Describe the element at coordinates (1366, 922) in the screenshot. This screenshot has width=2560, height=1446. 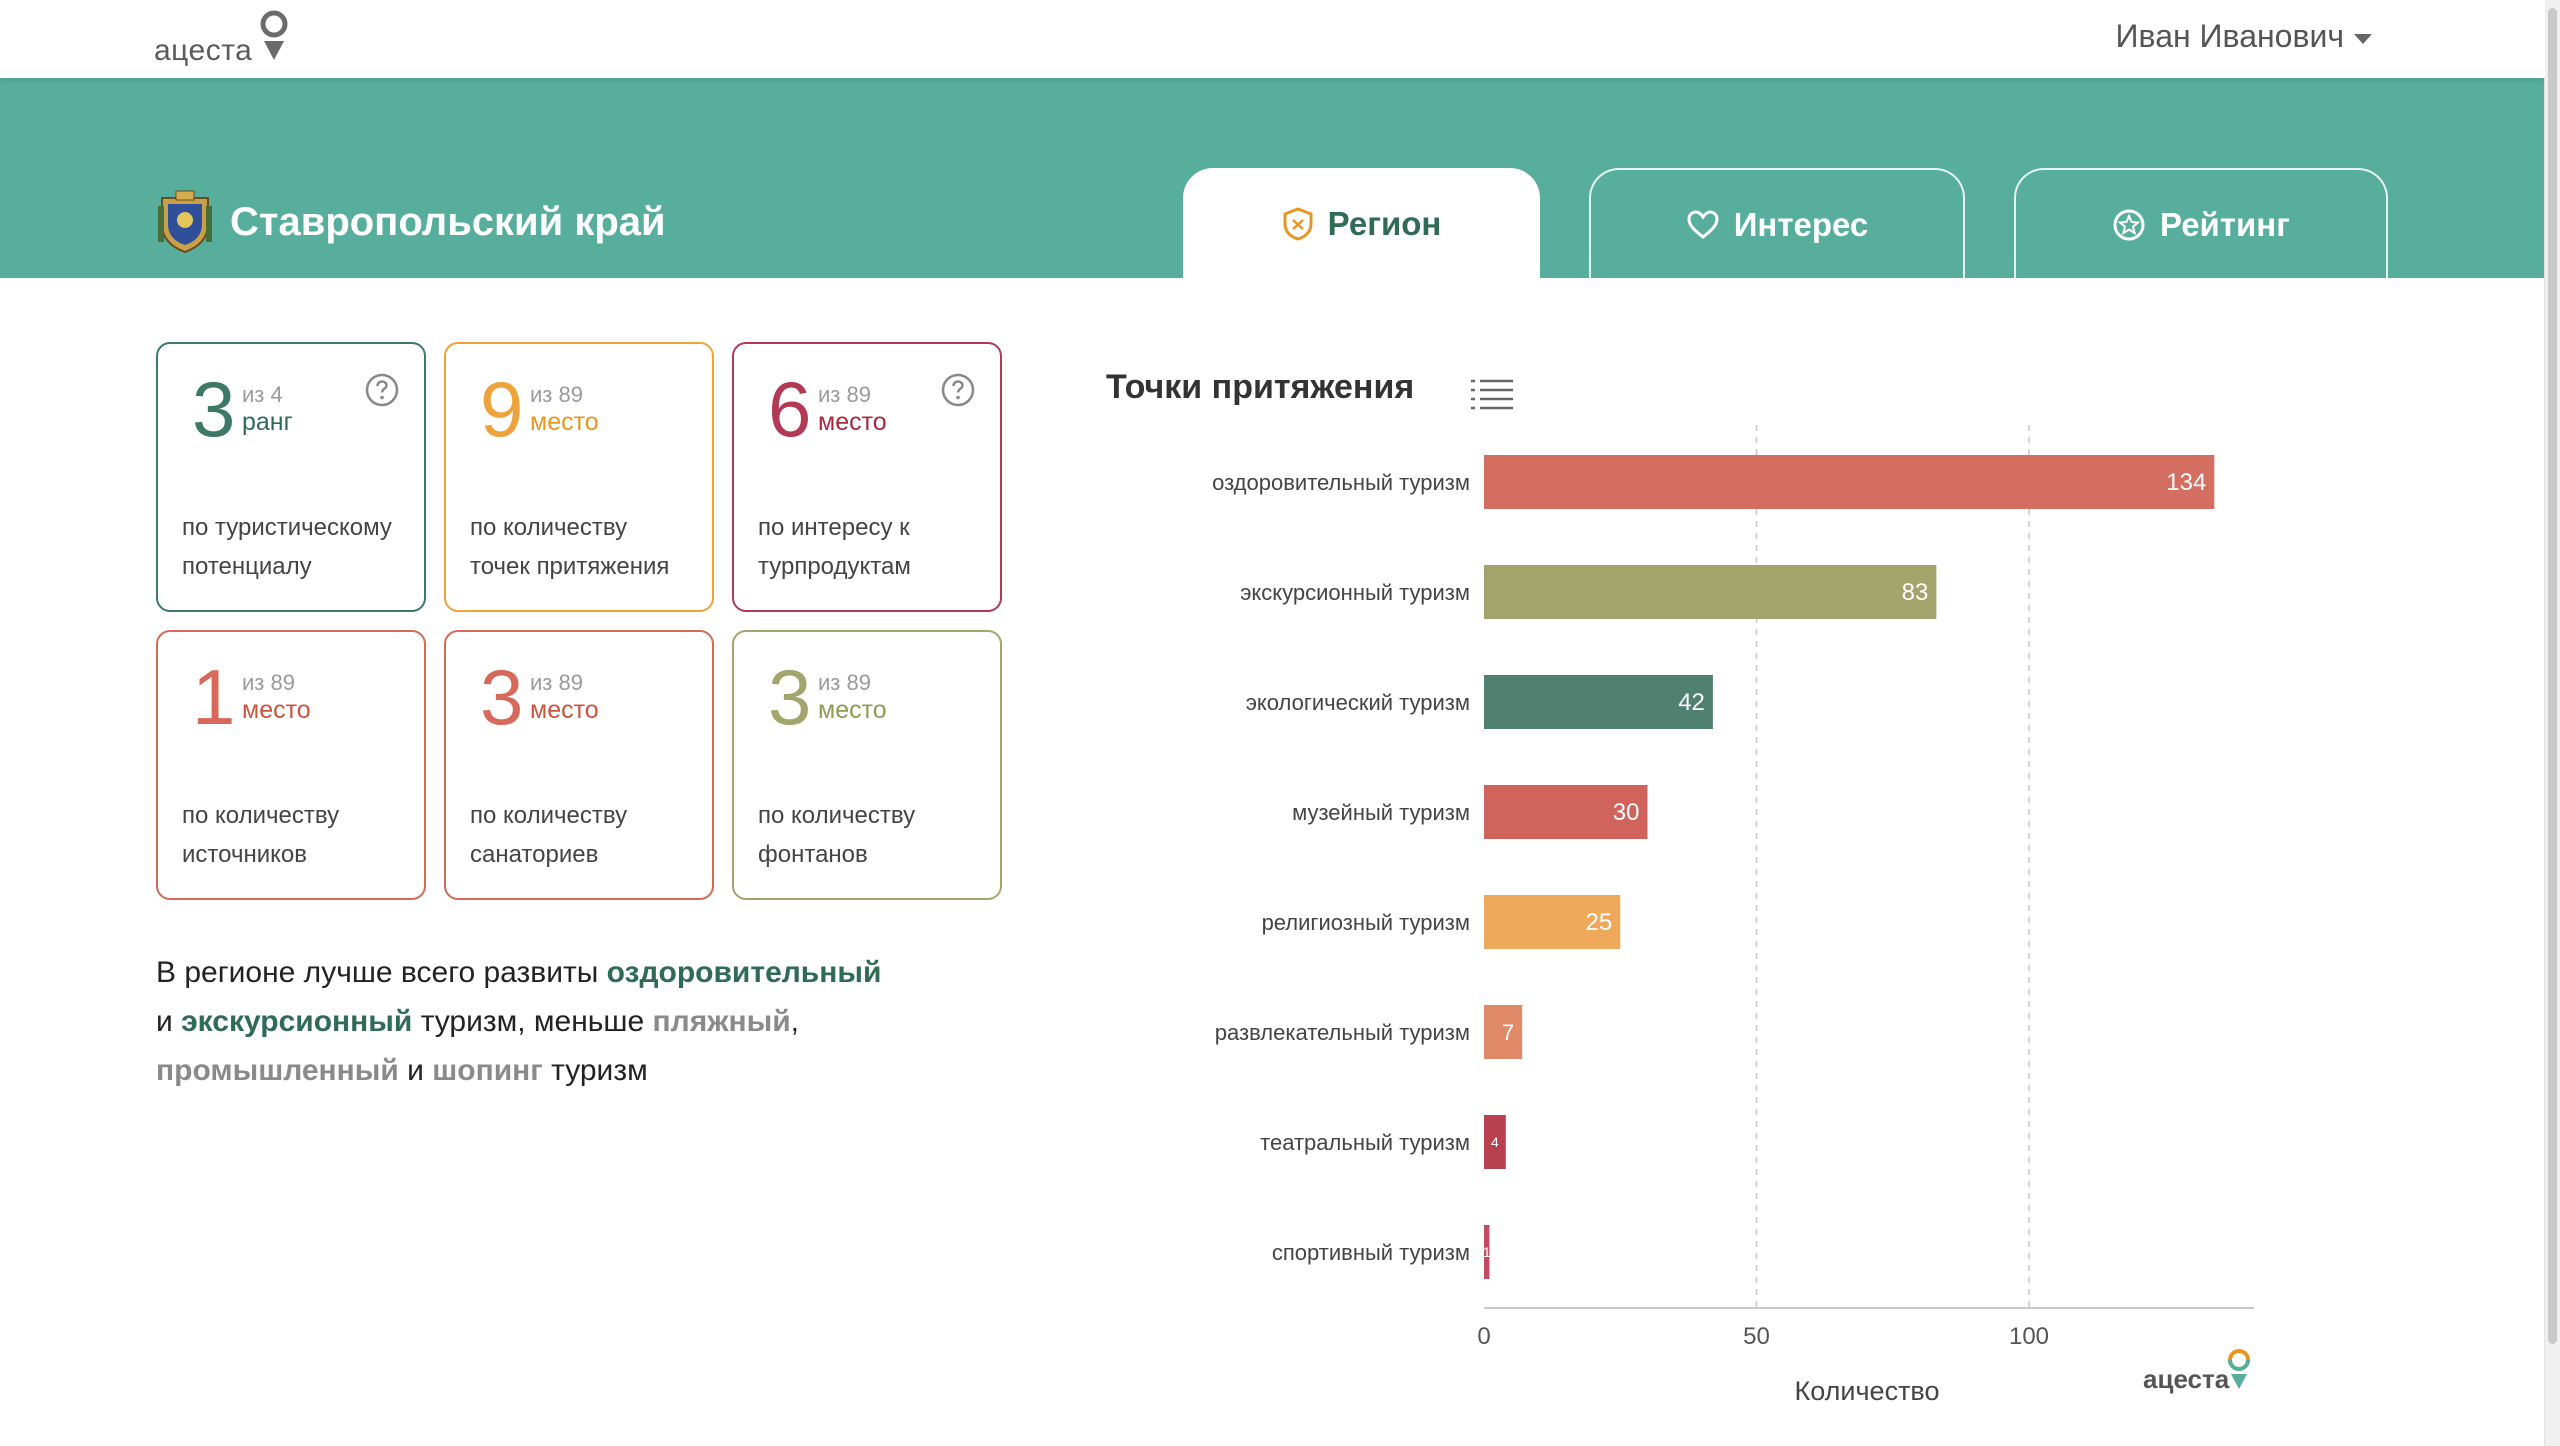
I see `category-label: религиозный туризм` at that location.